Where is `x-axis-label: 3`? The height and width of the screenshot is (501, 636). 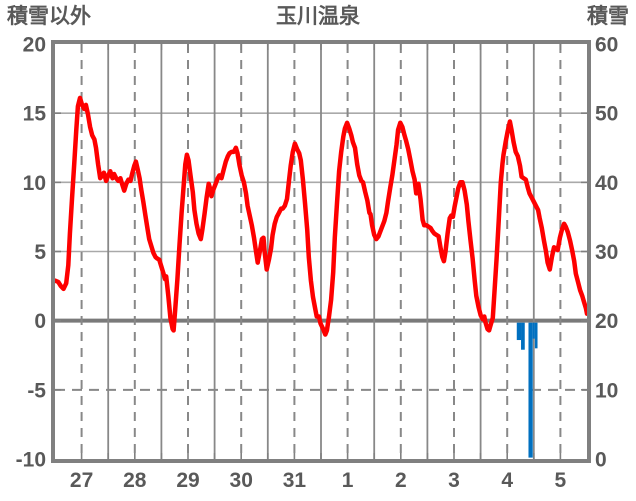
x-axis-label: 3 is located at coordinates (454, 480).